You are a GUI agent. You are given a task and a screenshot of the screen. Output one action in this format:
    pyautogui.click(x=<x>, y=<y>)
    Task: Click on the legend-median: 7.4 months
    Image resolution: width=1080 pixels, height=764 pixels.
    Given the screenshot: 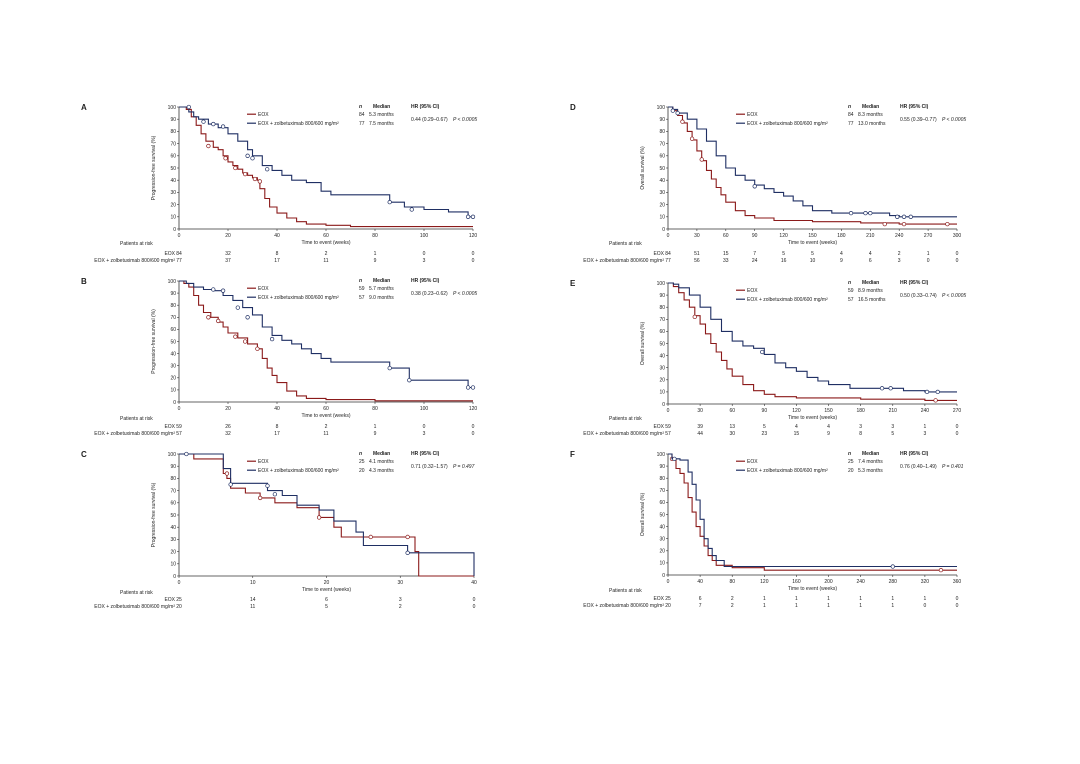 What is the action you would take?
    pyautogui.click(x=870, y=462)
    